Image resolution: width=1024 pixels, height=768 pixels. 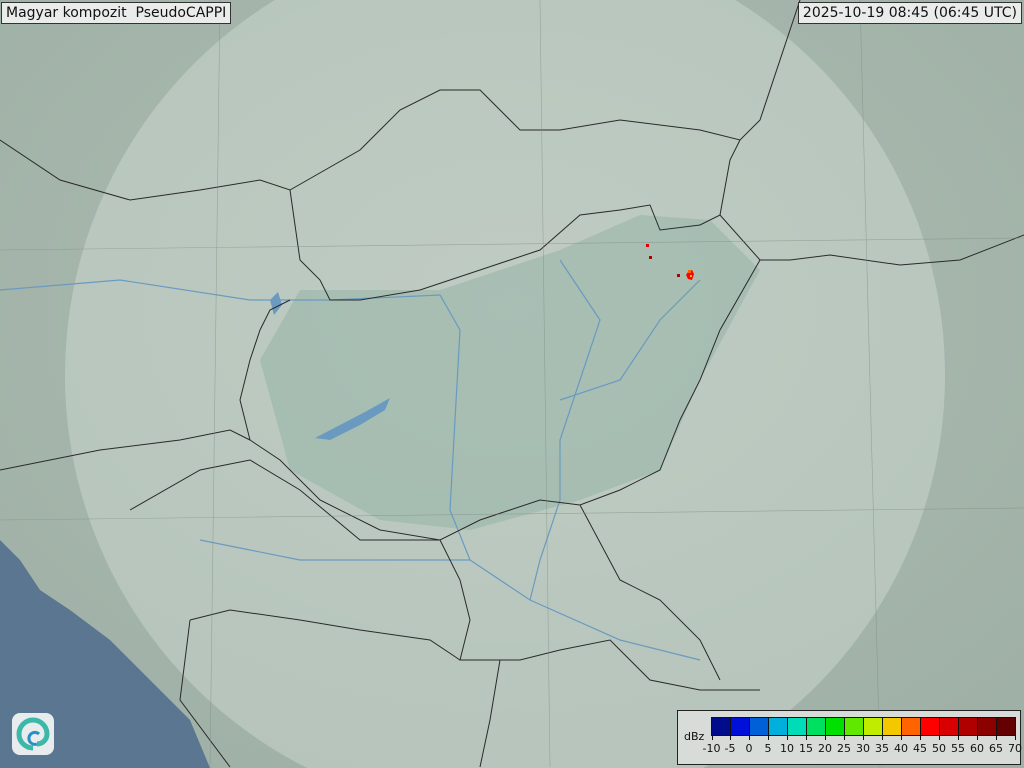 What do you see at coordinates (920, 748) in the screenshot?
I see `legend-tick-label: 45` at bounding box center [920, 748].